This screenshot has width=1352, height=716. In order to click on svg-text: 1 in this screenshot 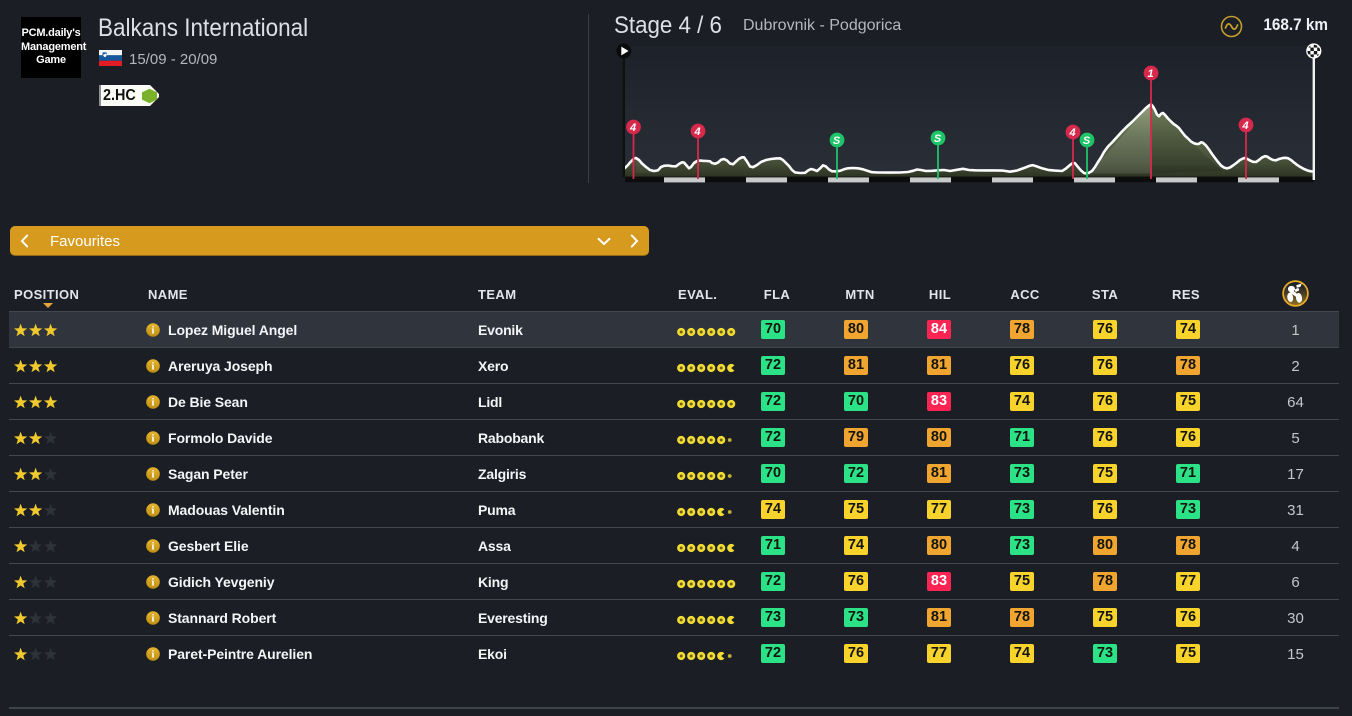, I will do `click(1150, 74)`.